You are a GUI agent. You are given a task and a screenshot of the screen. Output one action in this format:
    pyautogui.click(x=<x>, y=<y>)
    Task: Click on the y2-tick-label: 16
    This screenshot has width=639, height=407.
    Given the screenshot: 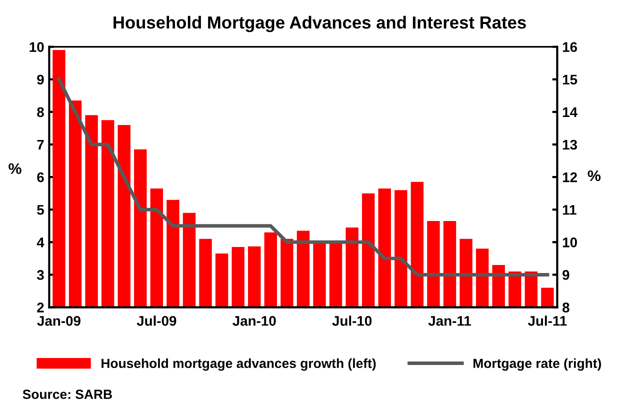 What is the action you would take?
    pyautogui.click(x=570, y=47)
    